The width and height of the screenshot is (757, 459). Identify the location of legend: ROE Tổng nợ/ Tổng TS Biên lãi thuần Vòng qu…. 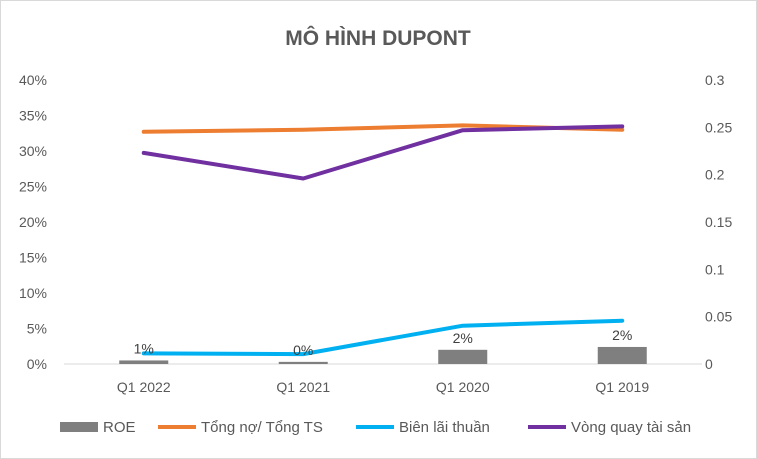
(375, 427).